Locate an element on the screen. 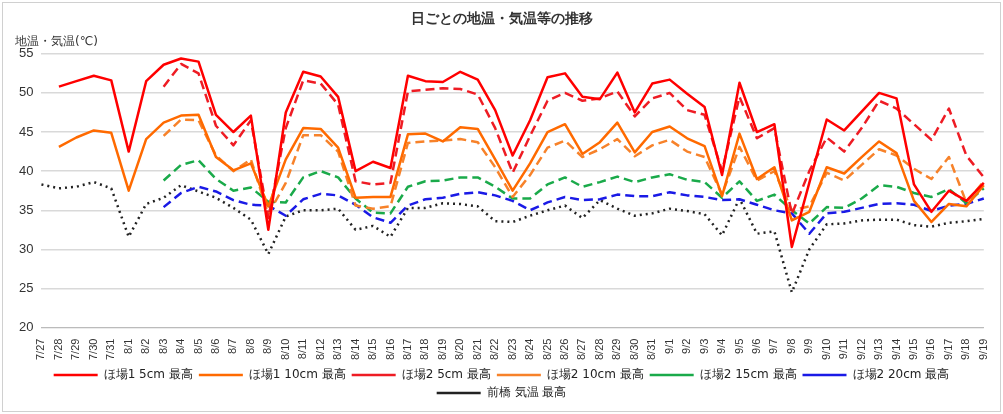 Image resolution: width=1003 pixels, height=414 pixels. x-tick-label: 9/4 is located at coordinates (721, 346).